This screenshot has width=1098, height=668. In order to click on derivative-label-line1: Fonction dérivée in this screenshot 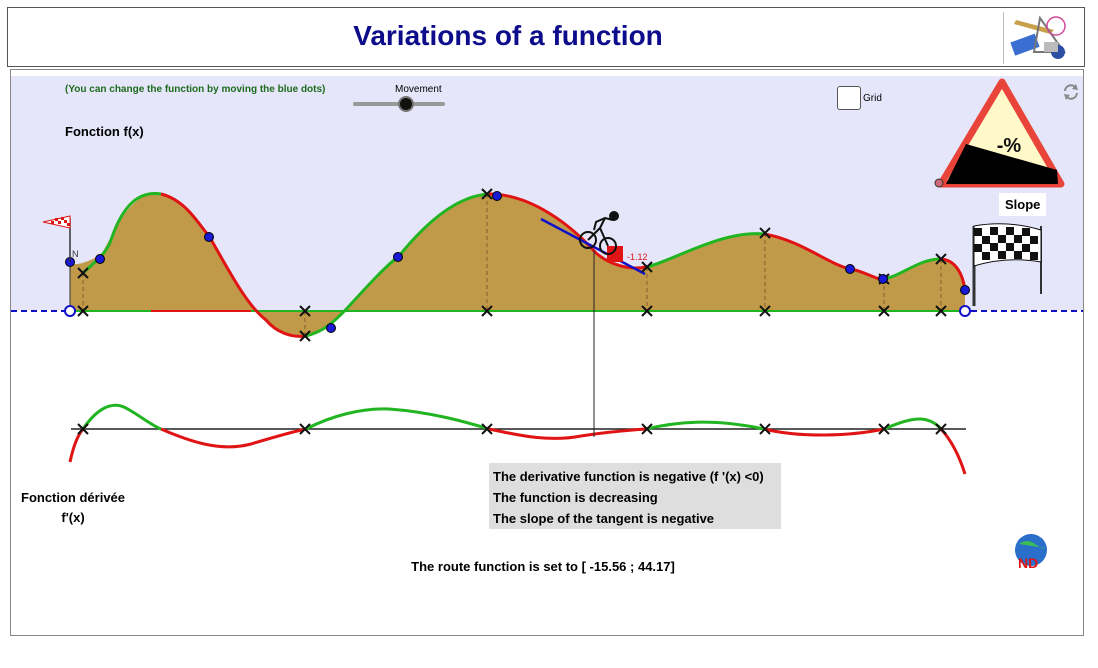, I will do `click(73, 497)`.